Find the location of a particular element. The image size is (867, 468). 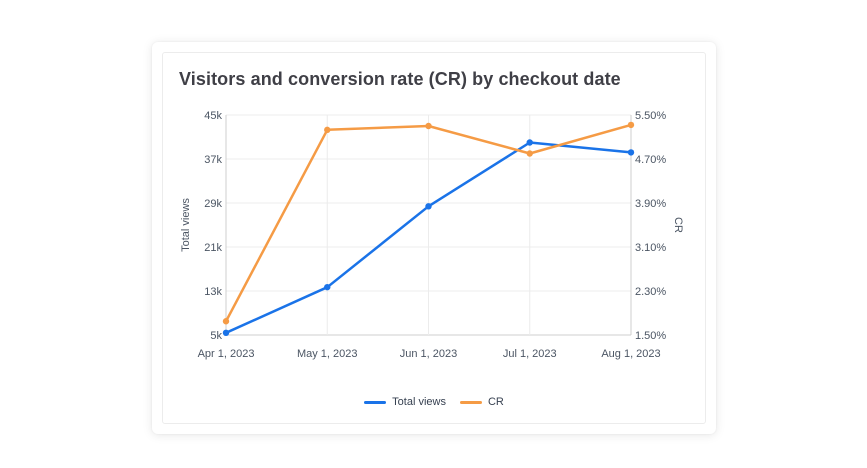

y-right-tick-label: 3.10% is located at coordinates (650, 248).